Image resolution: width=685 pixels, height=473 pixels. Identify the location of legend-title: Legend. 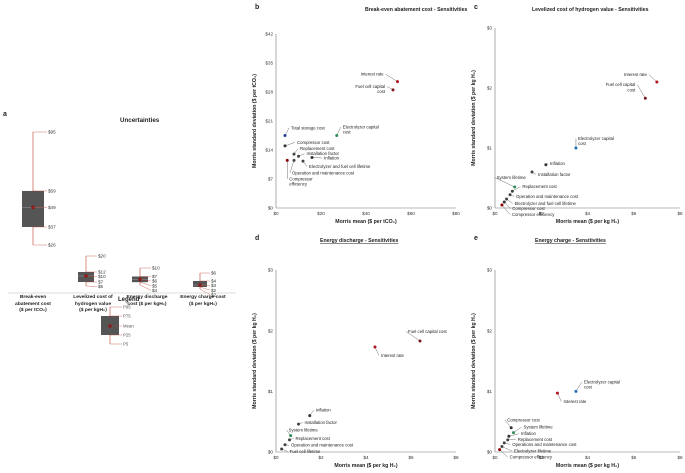
(129, 300).